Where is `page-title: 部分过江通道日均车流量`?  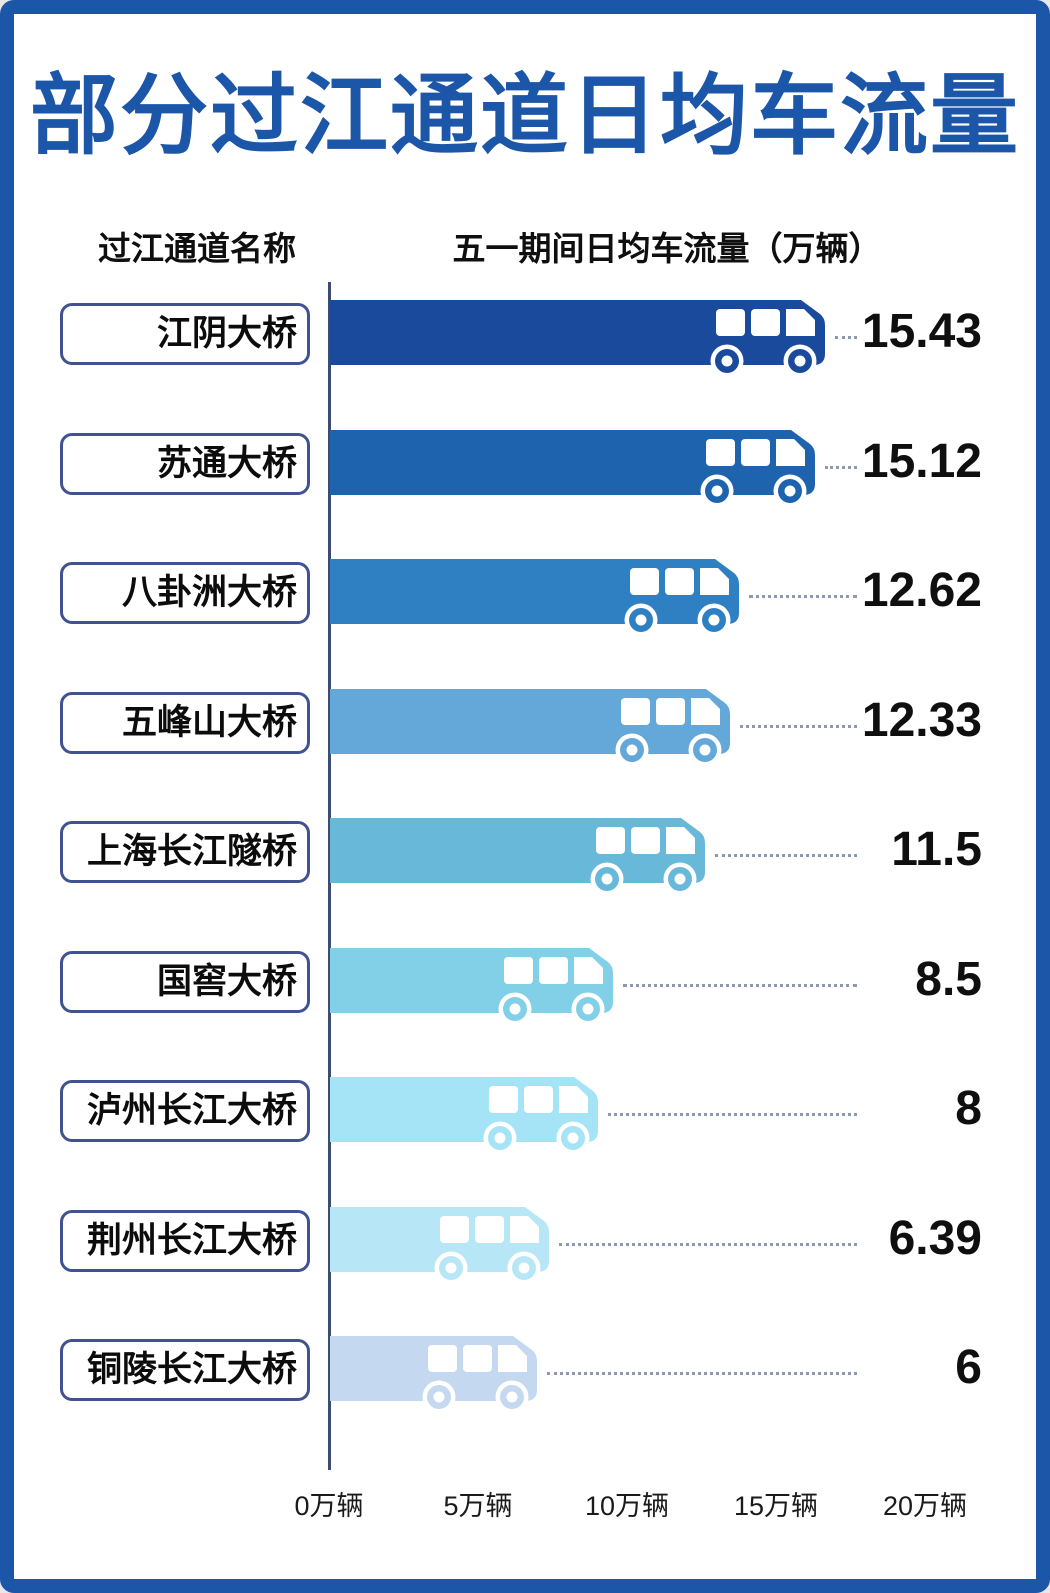 page-title: 部分过江通道日均车流量 is located at coordinates (524, 115).